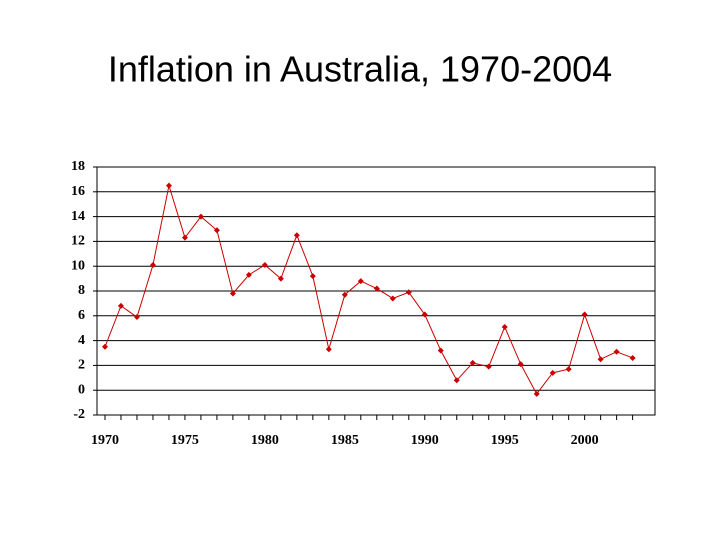 The image size is (720, 540). Describe the element at coordinates (185, 440) in the screenshot. I see `x-tick-label: 1975` at that location.